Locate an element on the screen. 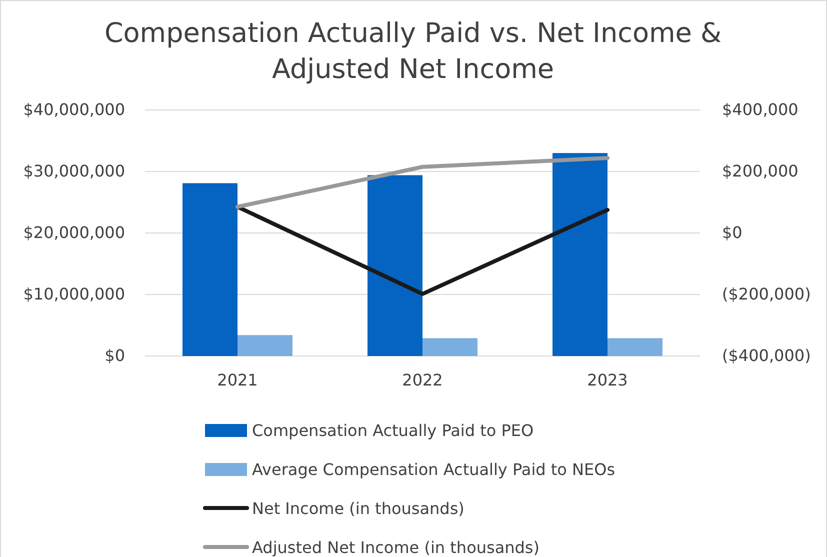  y-tick-label: $40,000,000 is located at coordinates (74, 110).